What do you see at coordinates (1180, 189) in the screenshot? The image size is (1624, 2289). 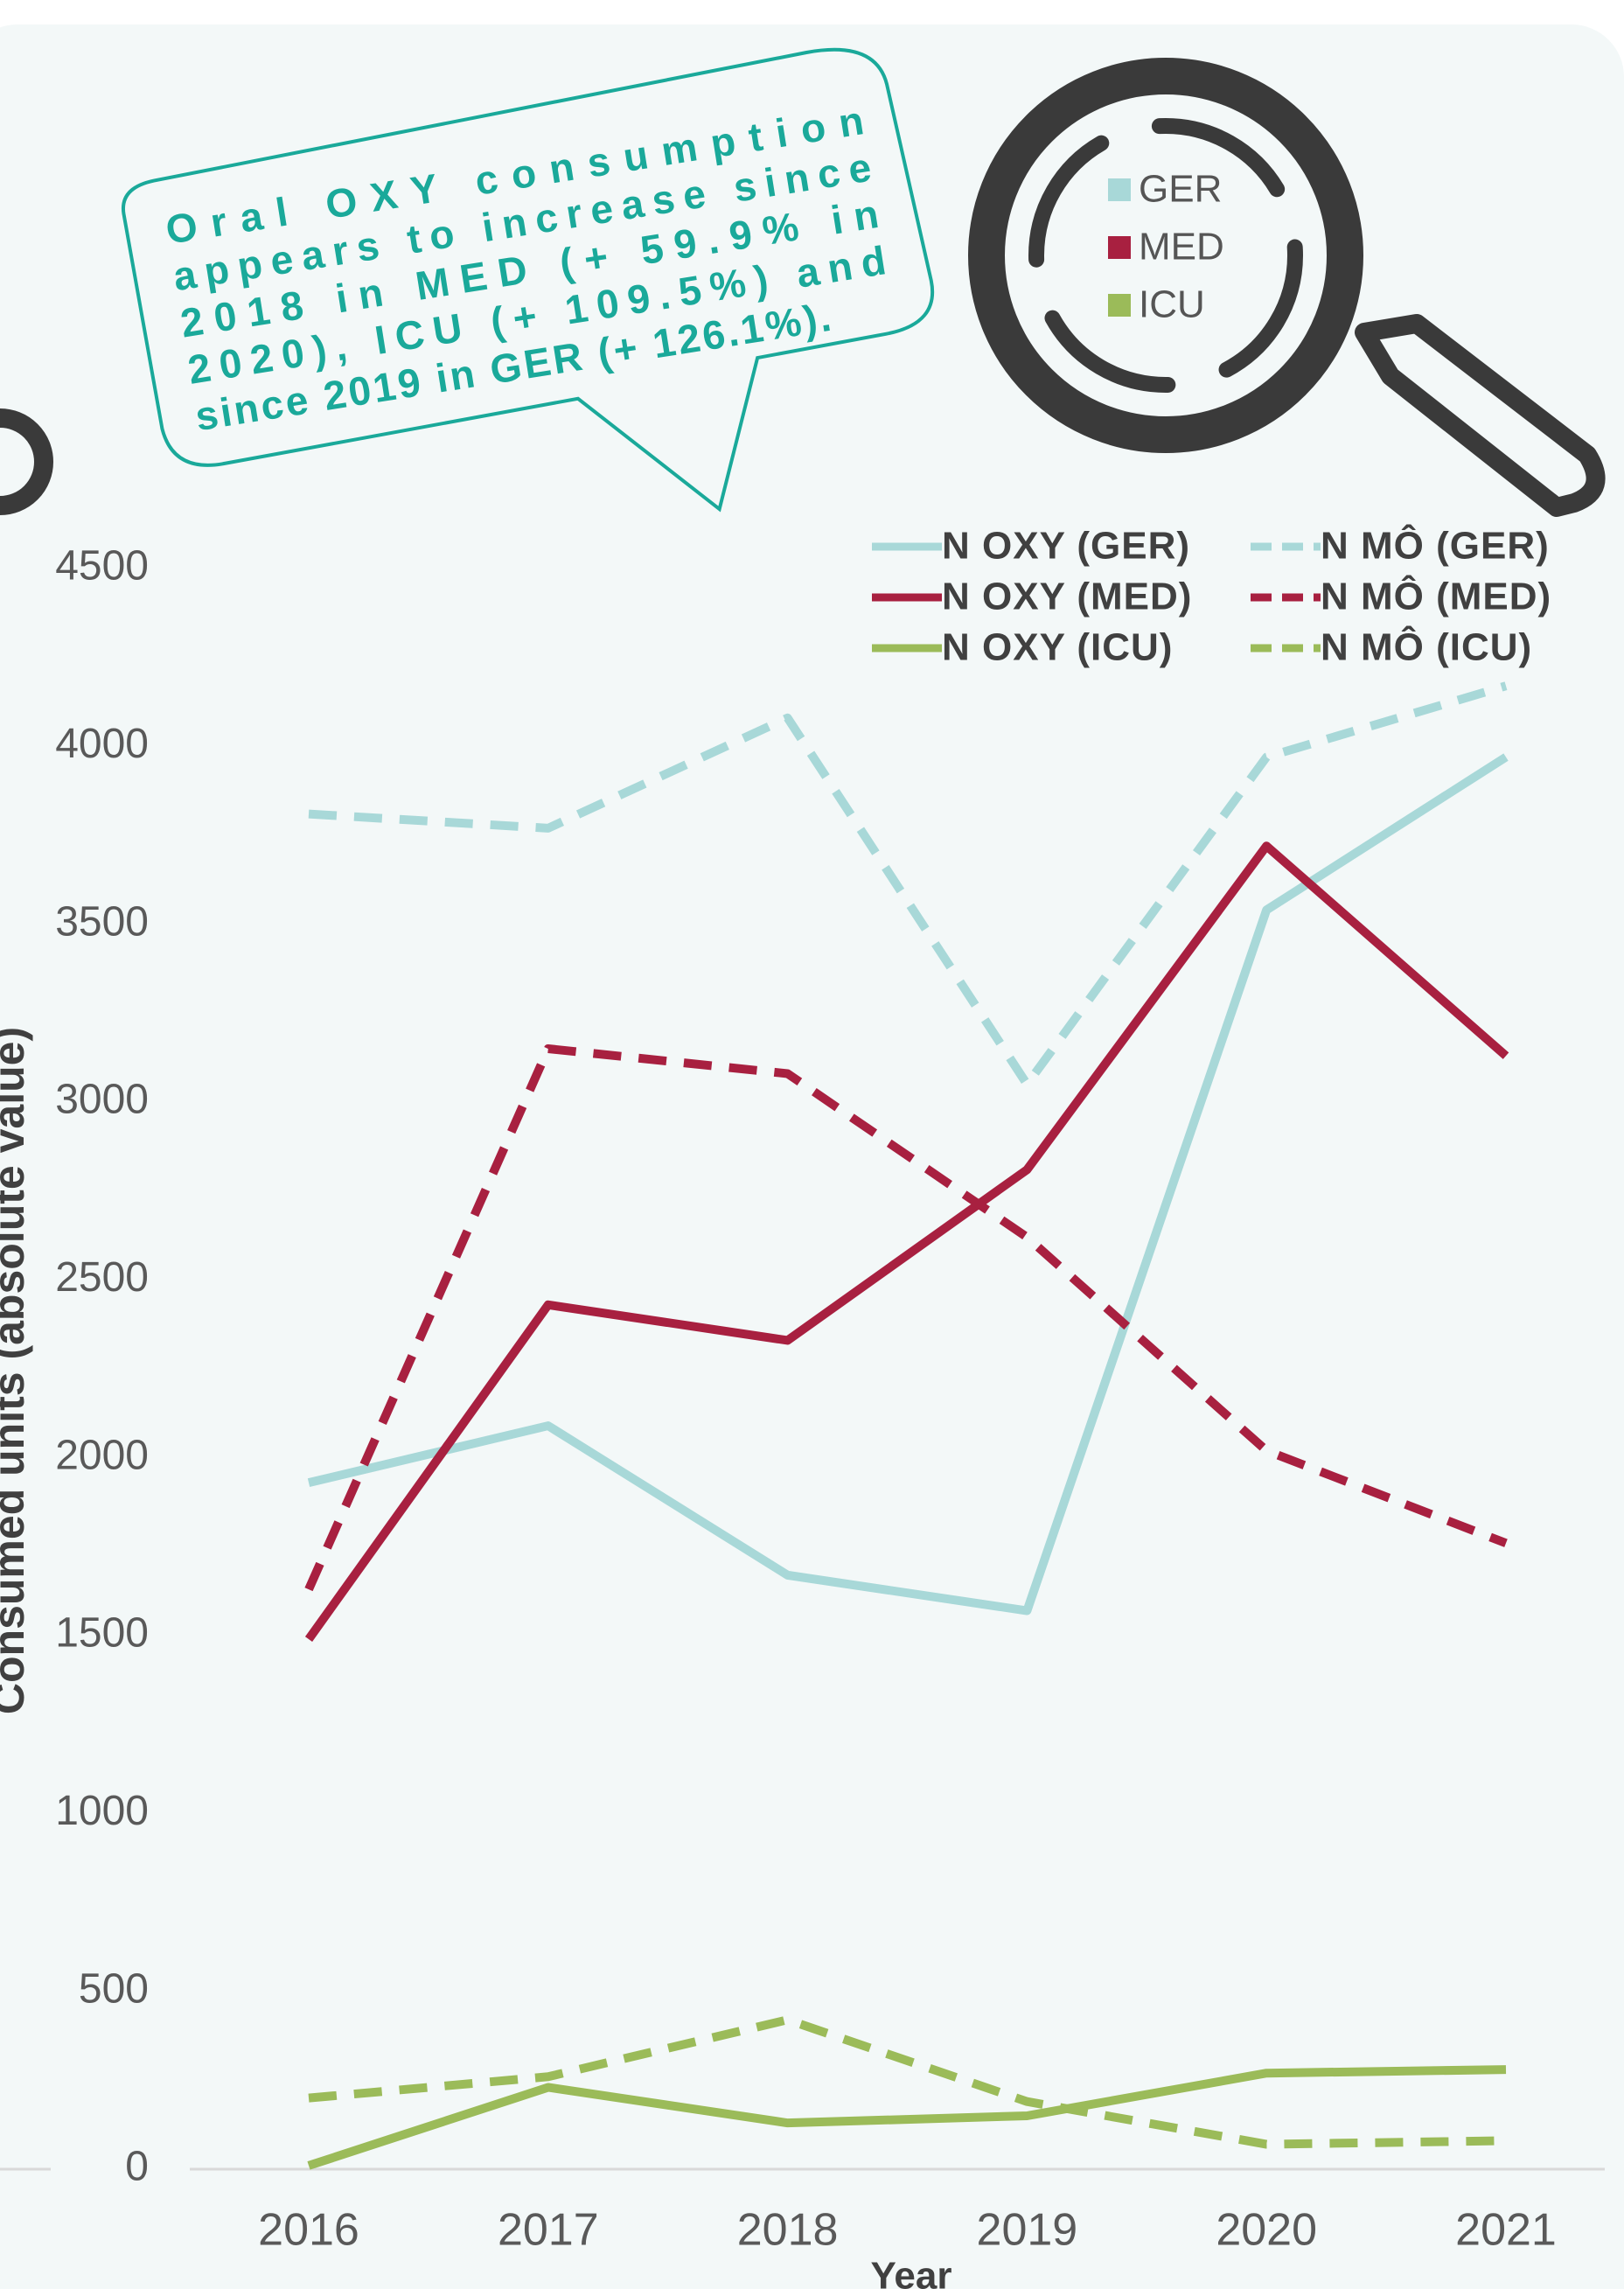 I see `icon-legend-label: GER` at bounding box center [1180, 189].